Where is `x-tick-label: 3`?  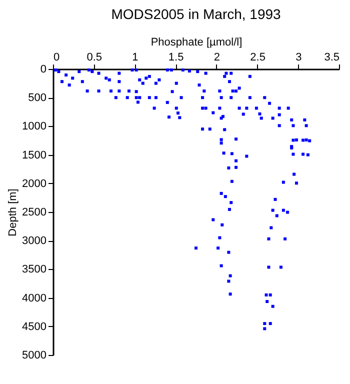 x-tick-label: 3 is located at coordinates (299, 58).